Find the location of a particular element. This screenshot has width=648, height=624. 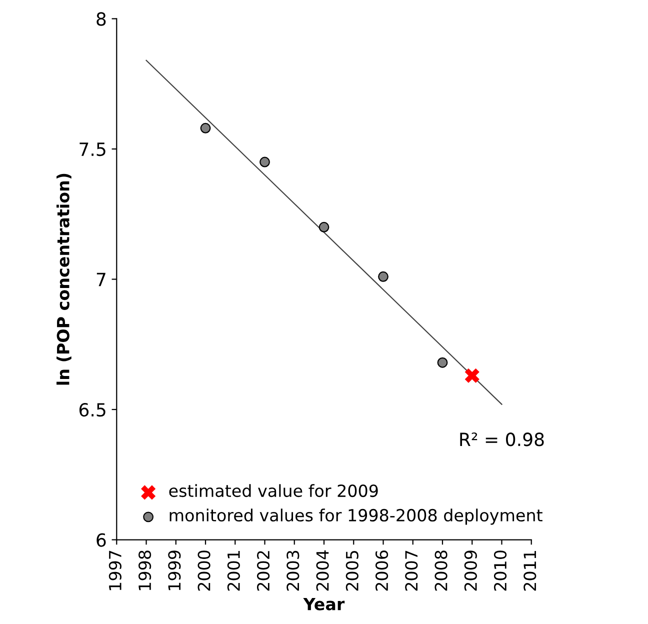

legend-label: estimated value for 2009 is located at coordinates (273, 491).